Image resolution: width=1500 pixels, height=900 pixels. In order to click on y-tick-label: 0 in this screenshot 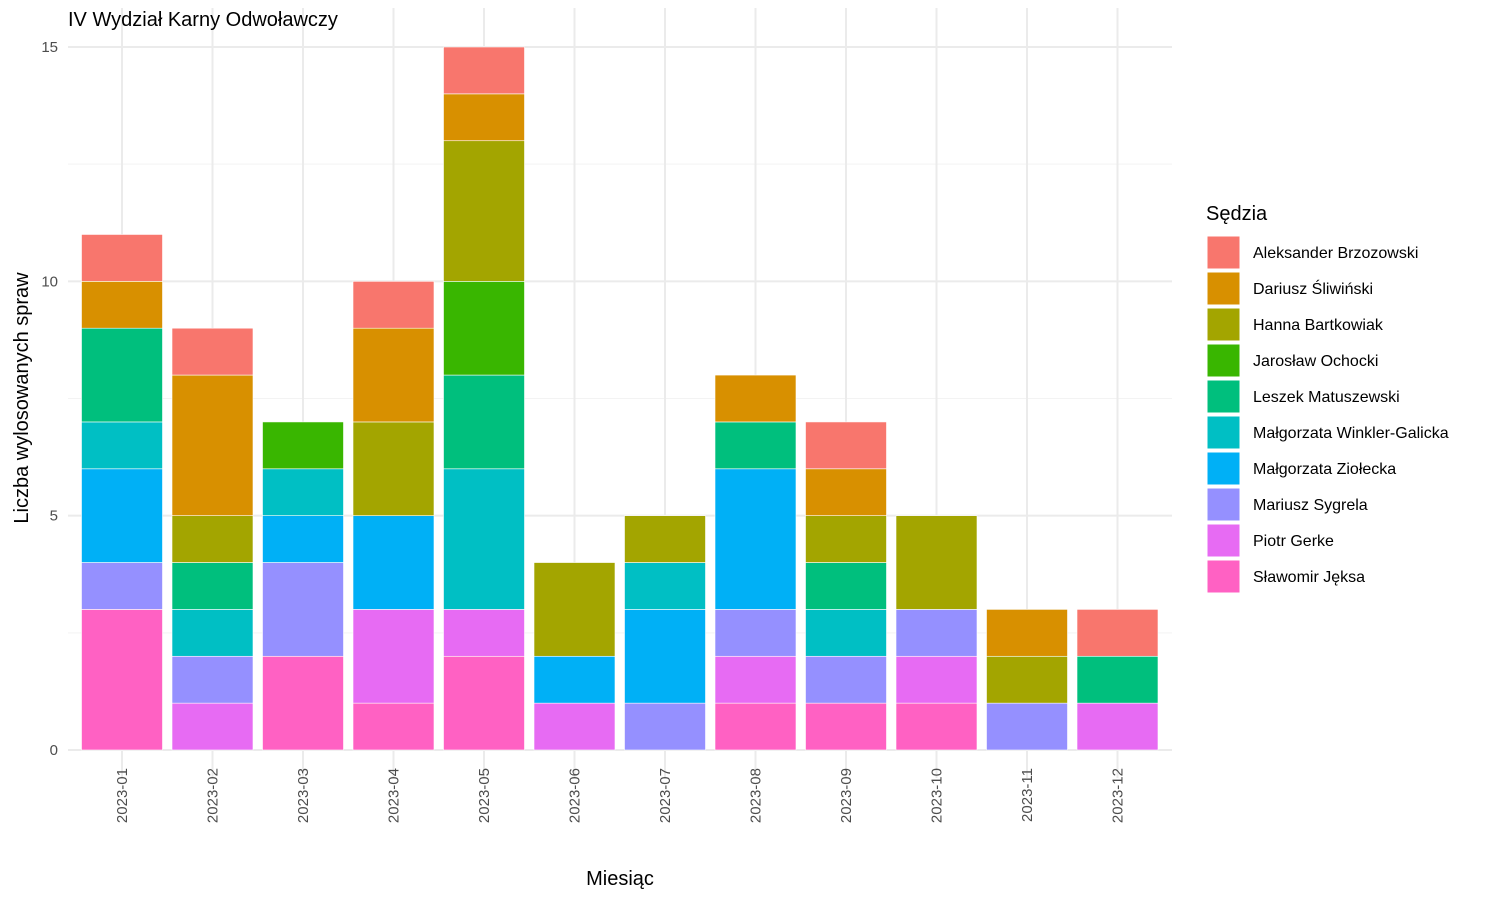, I will do `click(54, 750)`.